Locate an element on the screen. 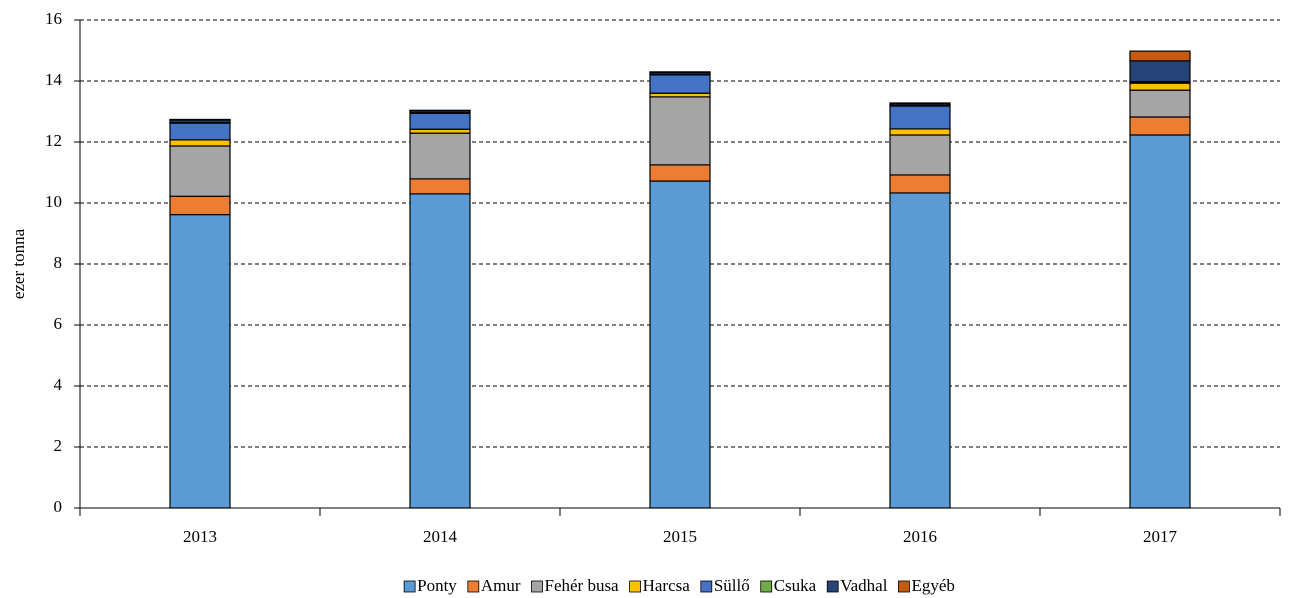 This screenshot has height=598, width=1291. legend-label: Fehér busa is located at coordinates (581, 585).